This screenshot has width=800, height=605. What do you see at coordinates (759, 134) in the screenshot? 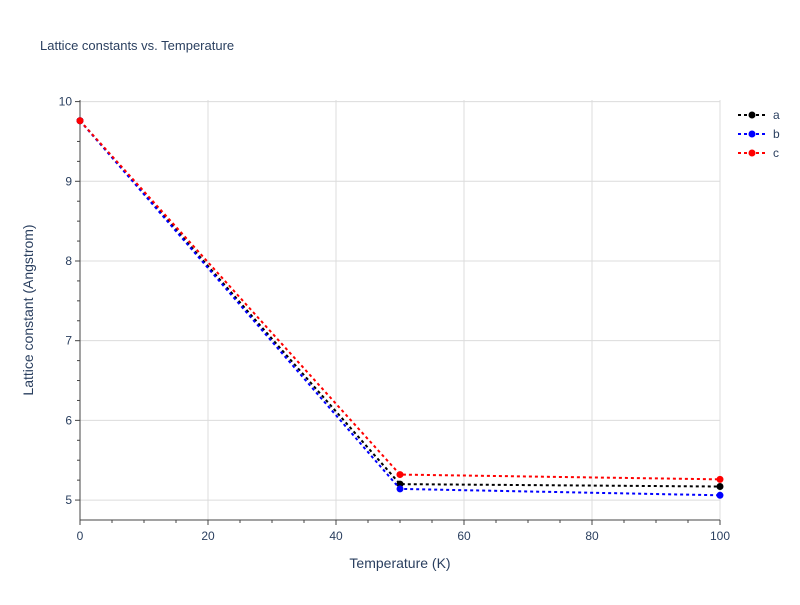
I see `legend: abc` at bounding box center [759, 134].